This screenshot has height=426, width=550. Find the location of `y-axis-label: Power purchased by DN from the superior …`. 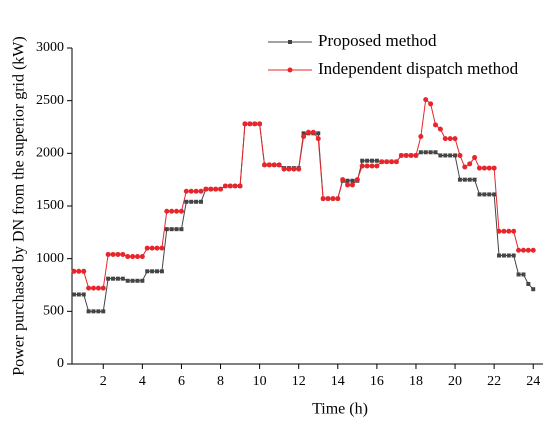

y-axis-label: Power purchased by DN from the superior … is located at coordinates (19, 205).